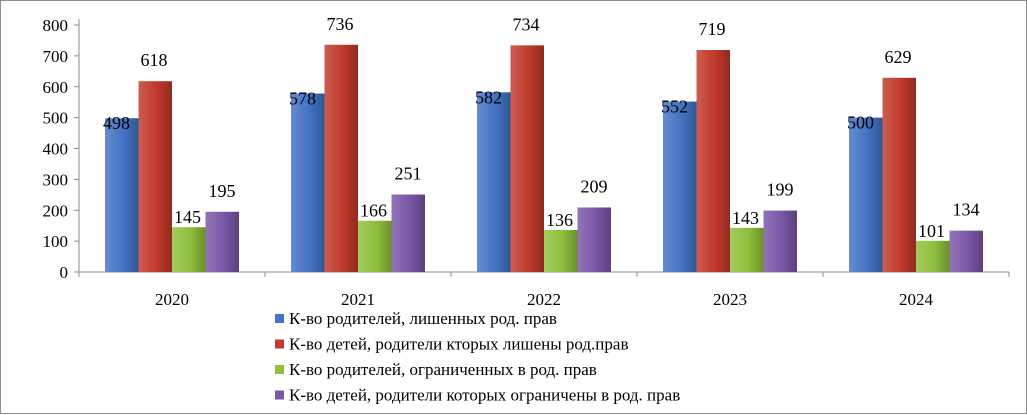  What do you see at coordinates (56, 87) in the screenshot?
I see `y-tick-label: 600` at bounding box center [56, 87].